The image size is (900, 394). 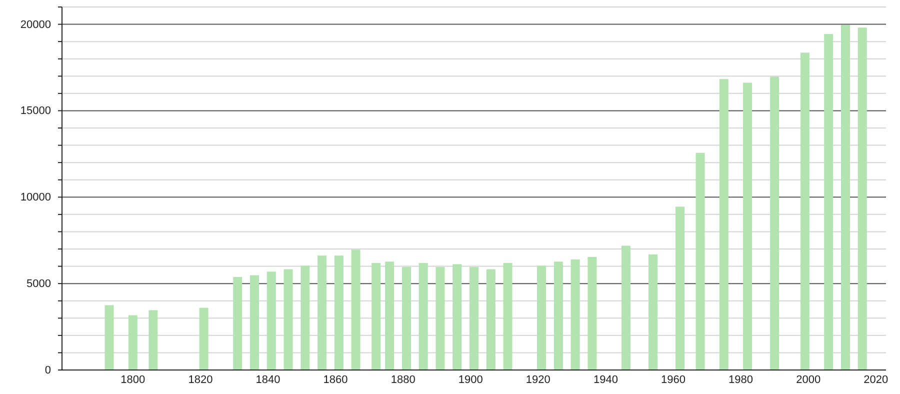 What do you see at coordinates (605, 380) in the screenshot?
I see `x-tick-label: 1940` at bounding box center [605, 380].